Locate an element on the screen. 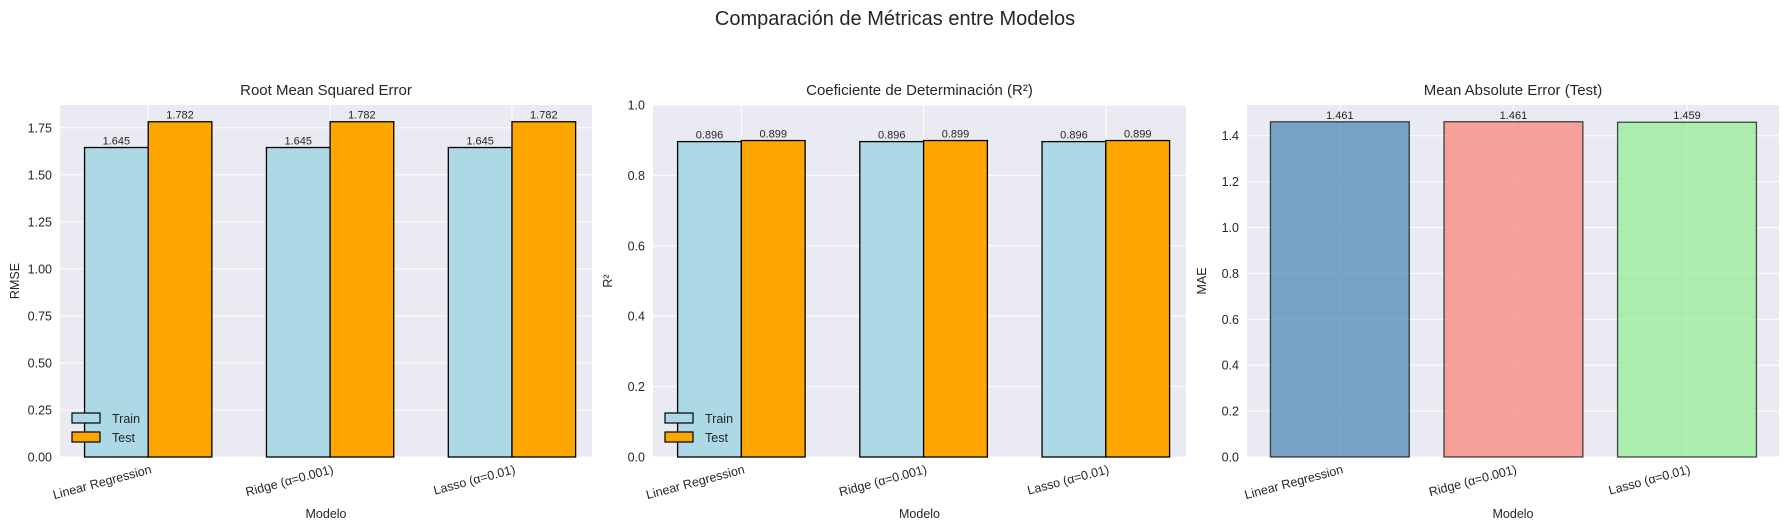 This screenshot has height=530, width=1790. y-tick-label: 1.75 is located at coordinates (40, 128).